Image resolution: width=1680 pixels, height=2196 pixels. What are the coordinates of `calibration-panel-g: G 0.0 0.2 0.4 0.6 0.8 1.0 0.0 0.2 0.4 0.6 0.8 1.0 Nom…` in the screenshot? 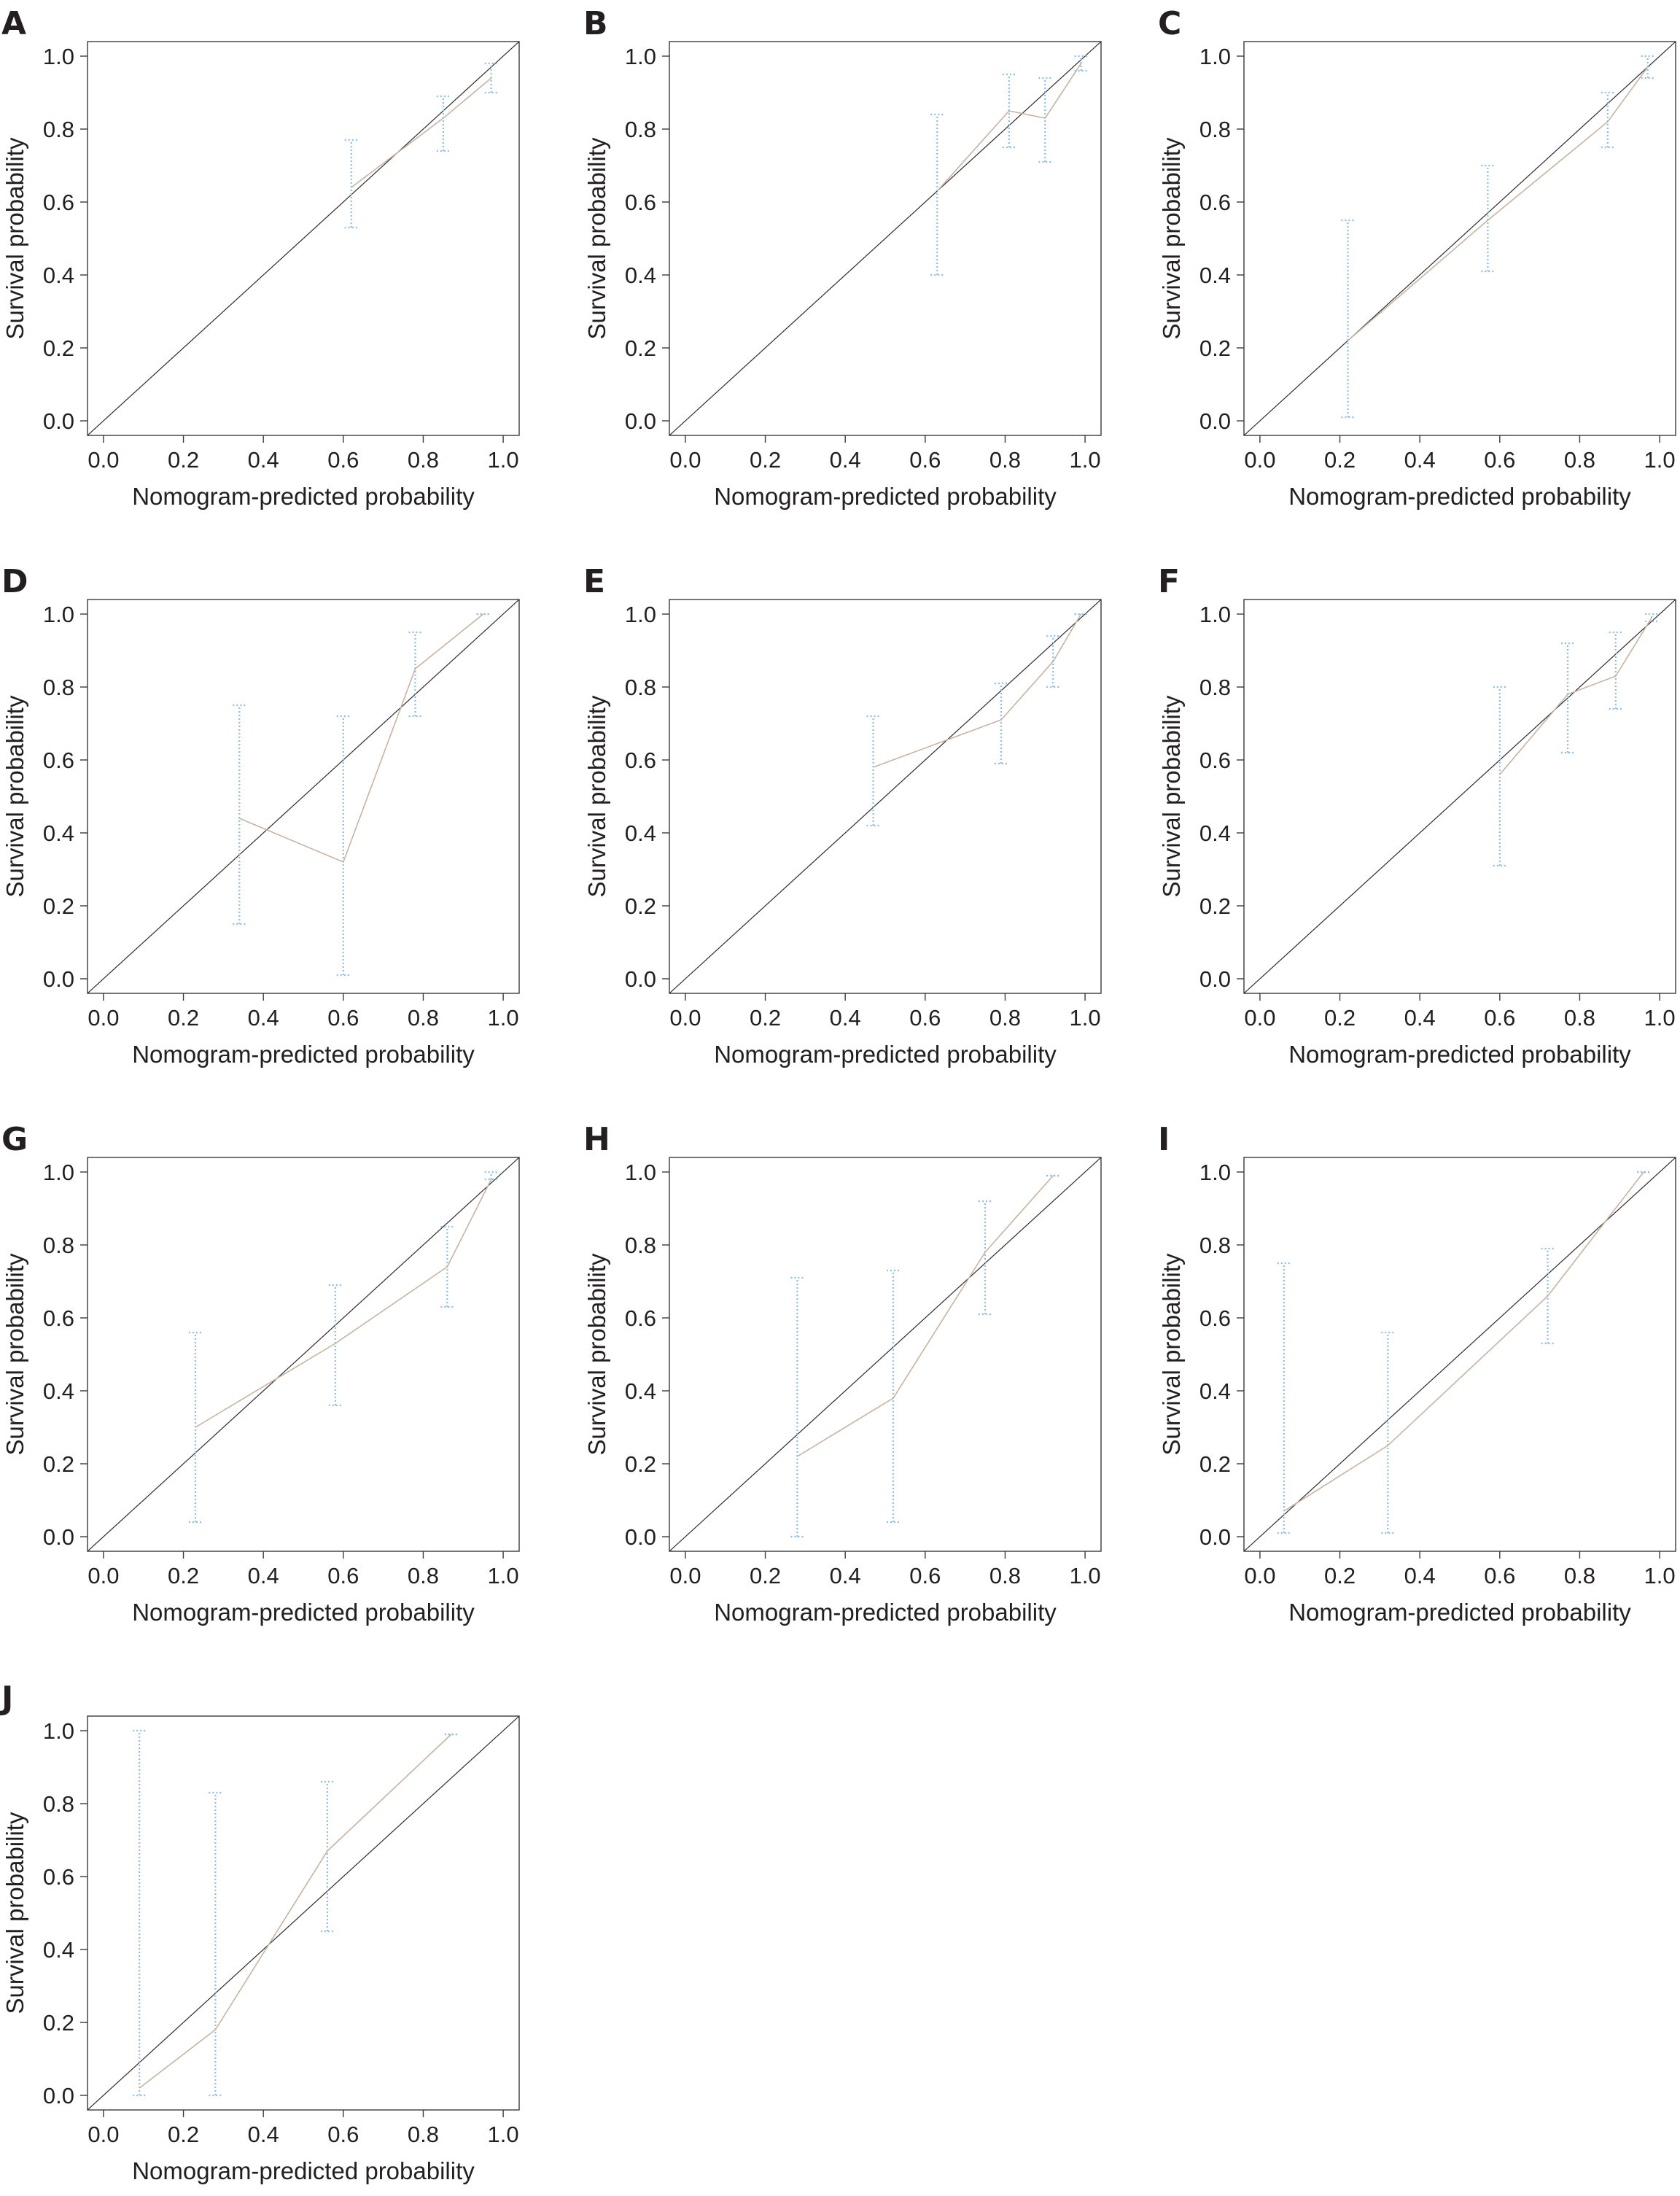 It's located at (260, 1374).